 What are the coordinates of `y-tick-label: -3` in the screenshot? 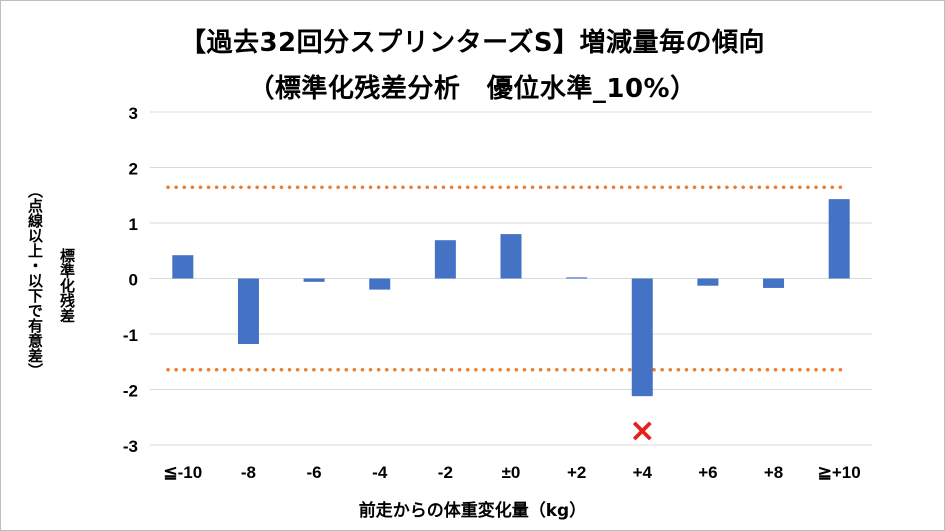 It's located at (130, 446).